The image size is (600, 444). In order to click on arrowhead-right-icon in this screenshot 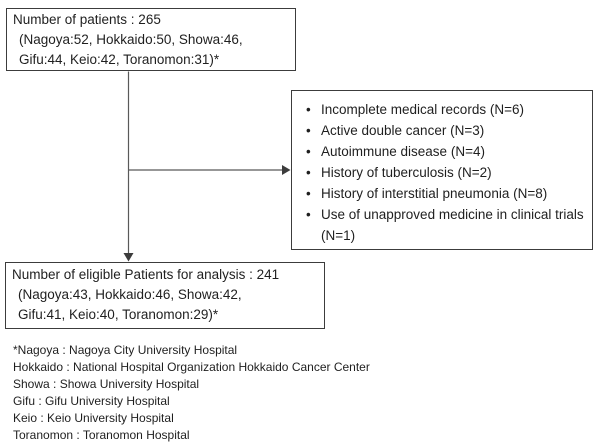, I will do `click(286, 170)`.